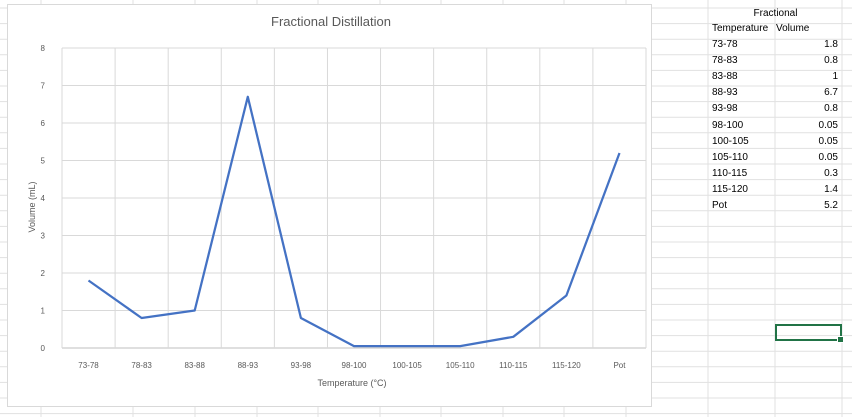 This screenshot has width=852, height=417. Describe the element at coordinates (566, 365) in the screenshot. I see `x-tick-label: 115-120` at that location.